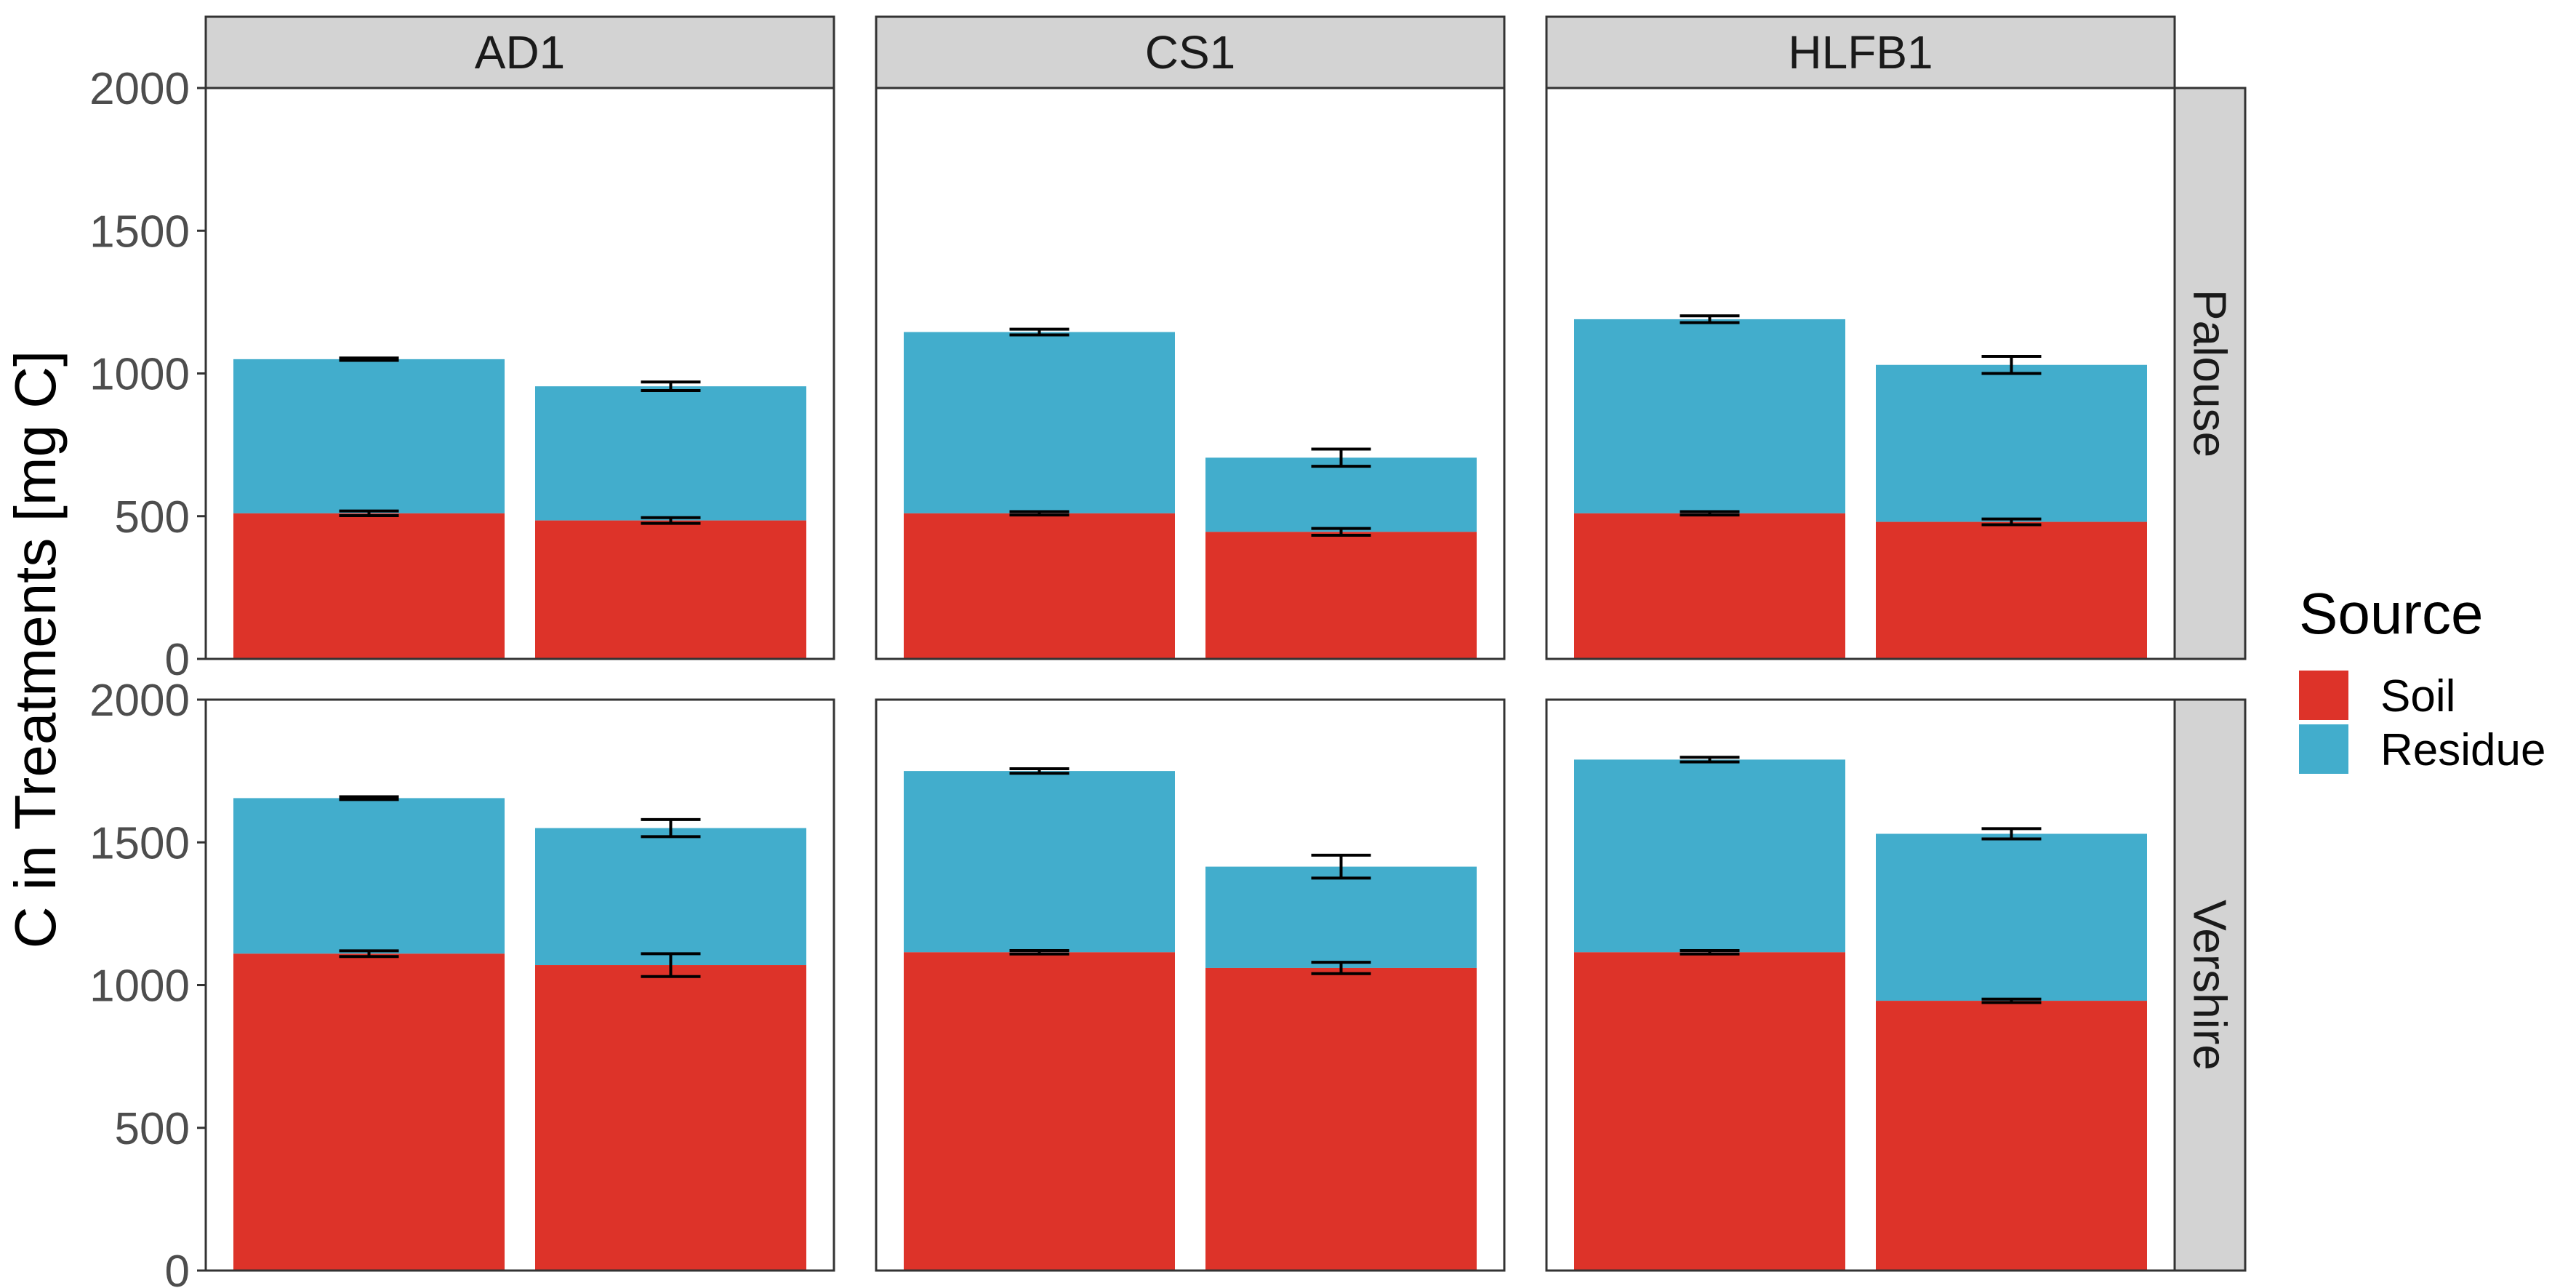 The height and width of the screenshot is (1288, 2576). What do you see at coordinates (177, 660) in the screenshot?
I see `y-tick-label-palouse-0: 0` at bounding box center [177, 660].